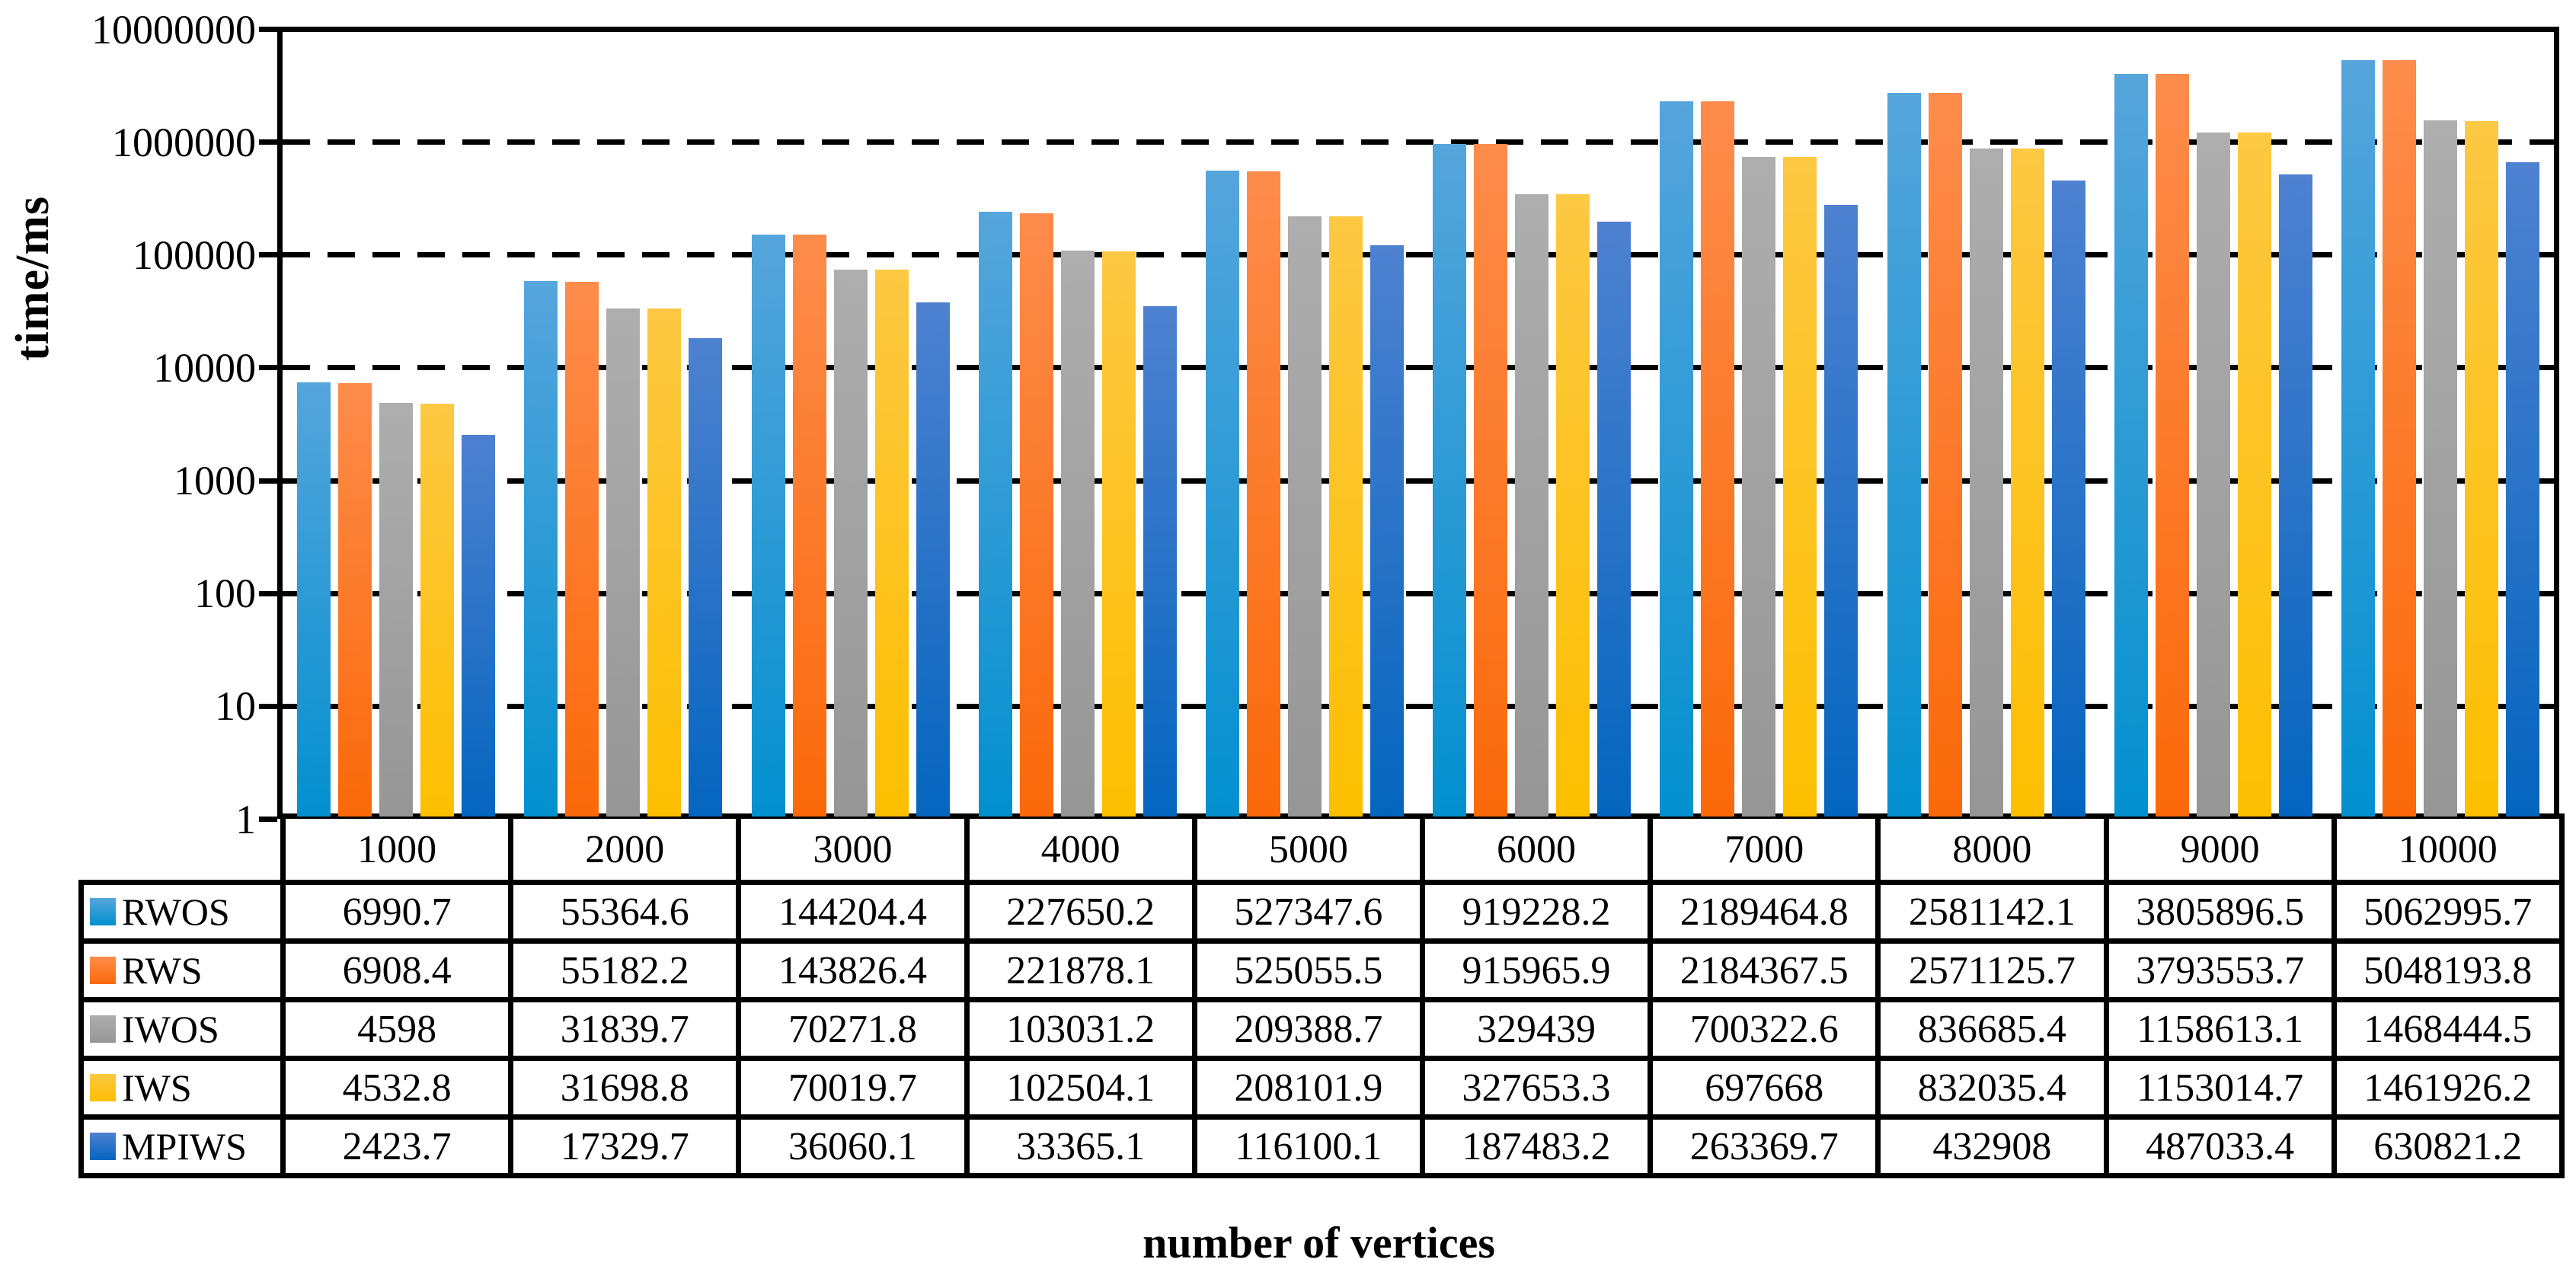  Describe the element at coordinates (1992, 849) in the screenshot. I see `category-cell: 8000` at that location.